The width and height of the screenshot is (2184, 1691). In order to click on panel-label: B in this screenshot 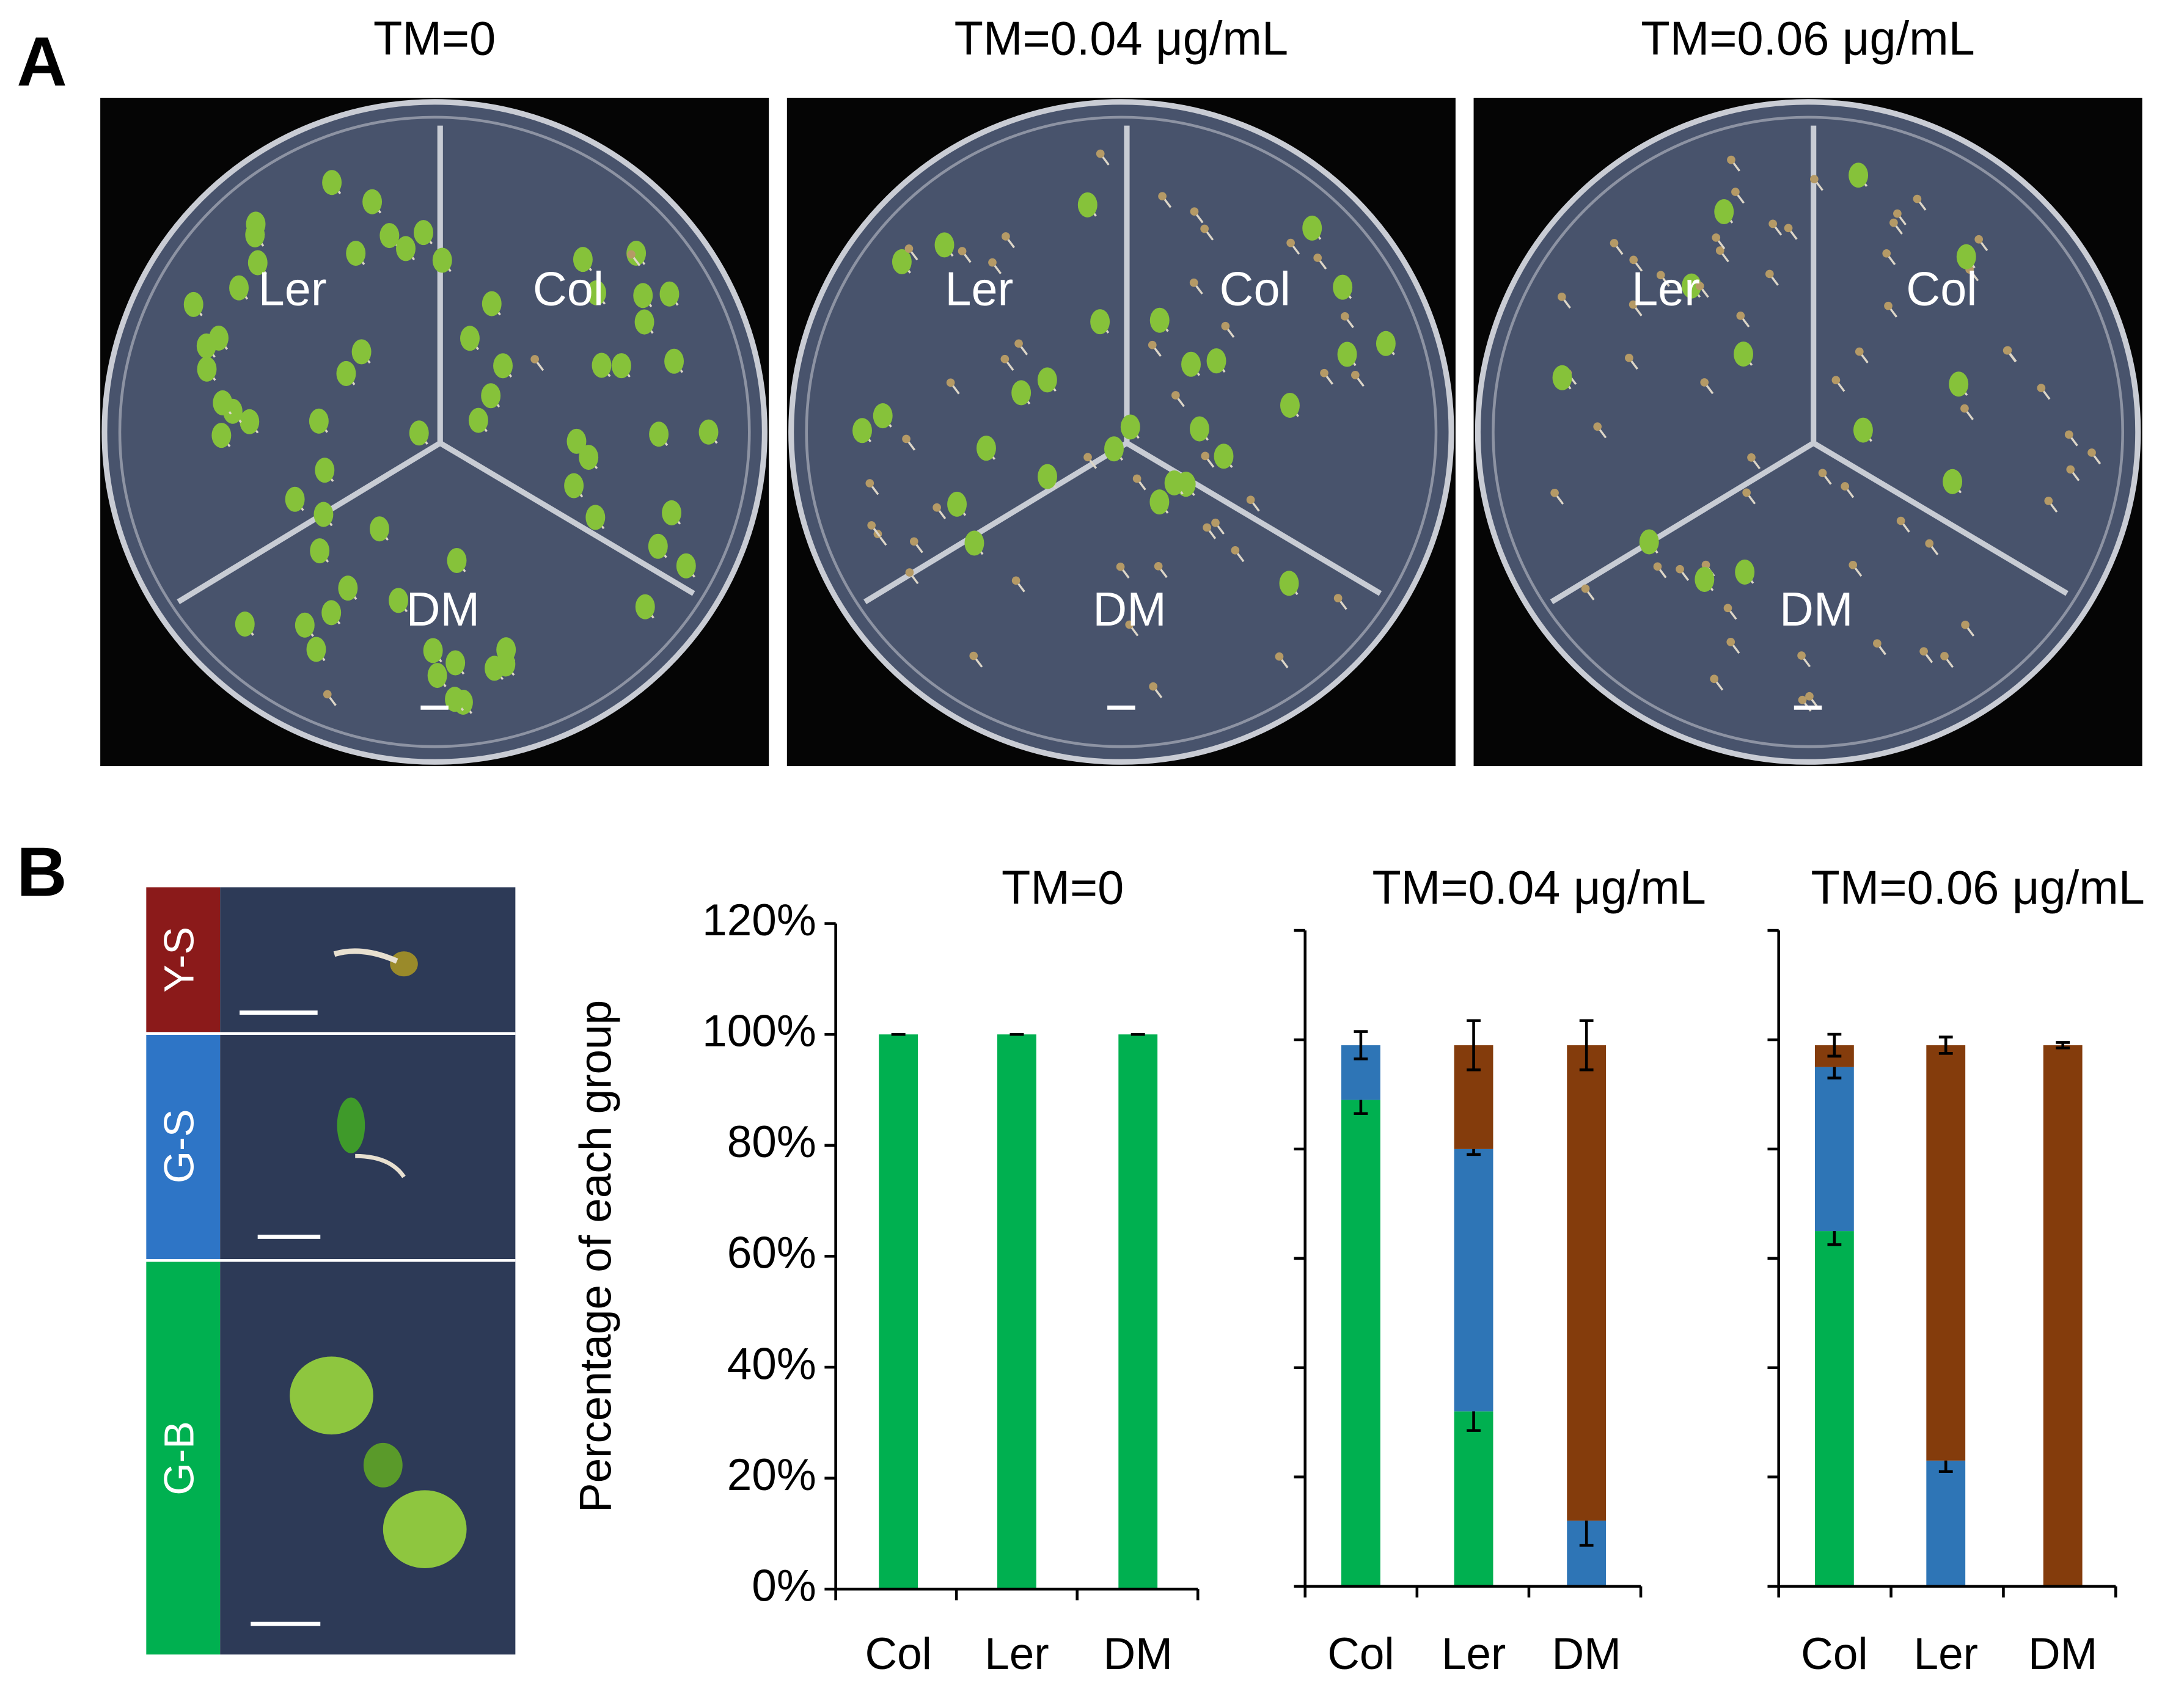, I will do `click(41, 872)`.